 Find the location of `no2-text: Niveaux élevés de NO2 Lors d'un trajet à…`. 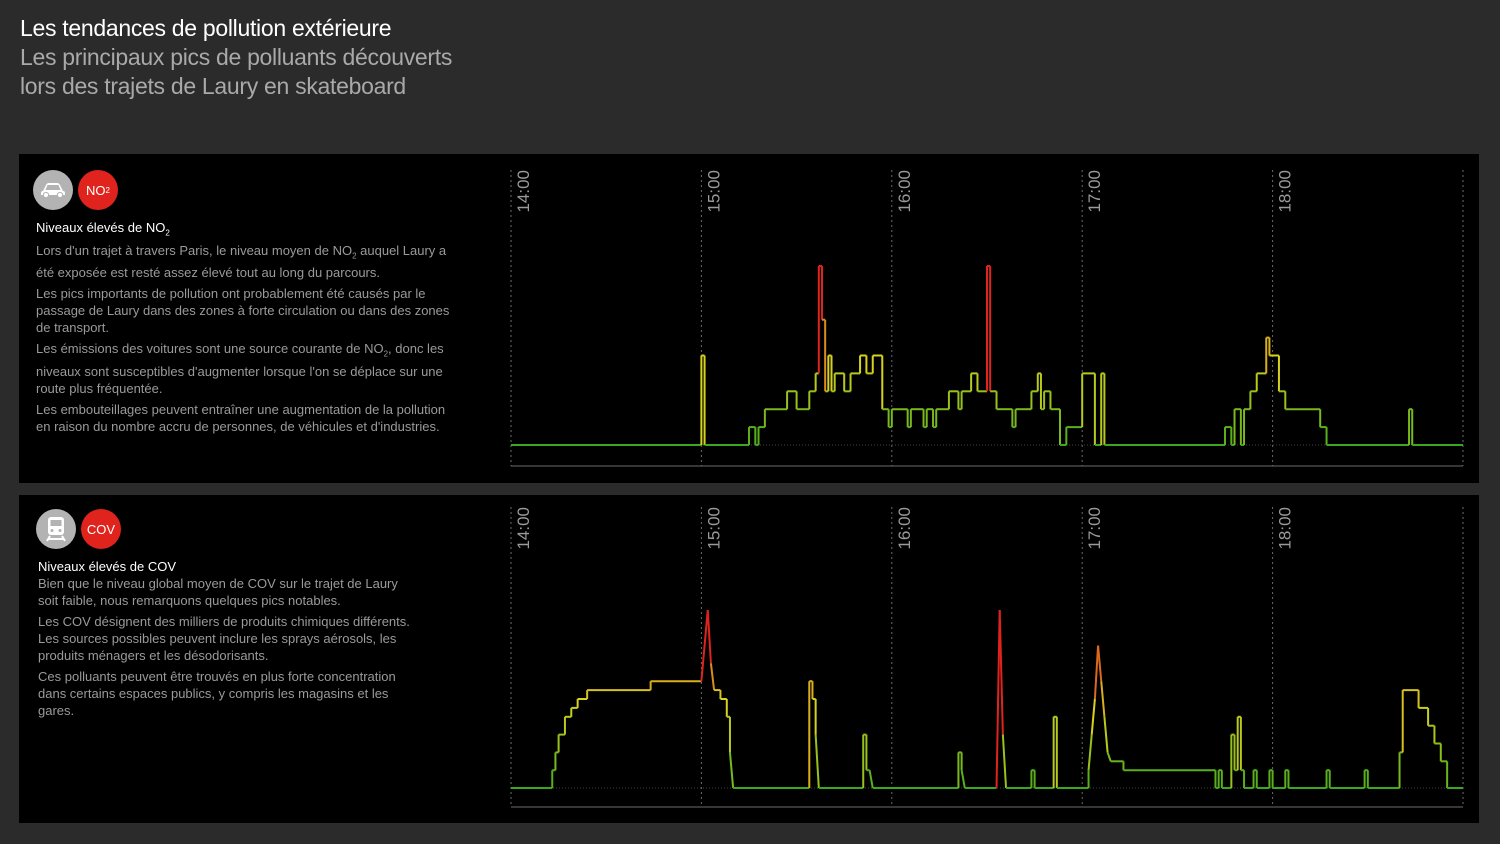

no2-text: Niveaux élevés de NO2 Lors d'un trajet à… is located at coordinates (246, 329).